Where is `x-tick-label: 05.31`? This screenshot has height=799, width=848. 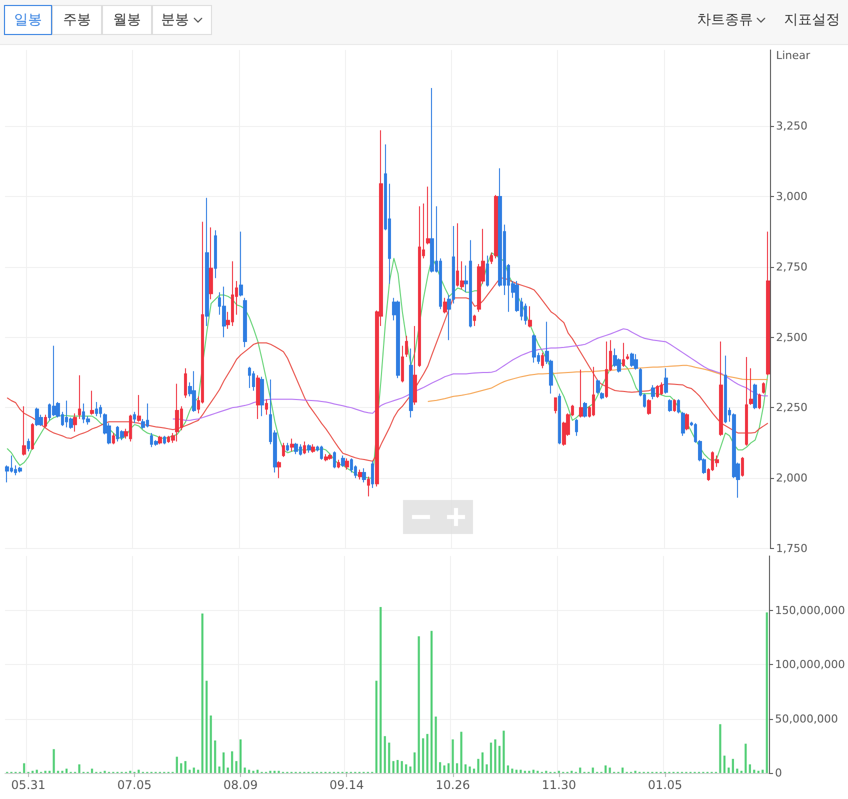 x-tick-label: 05.31 is located at coordinates (28, 785).